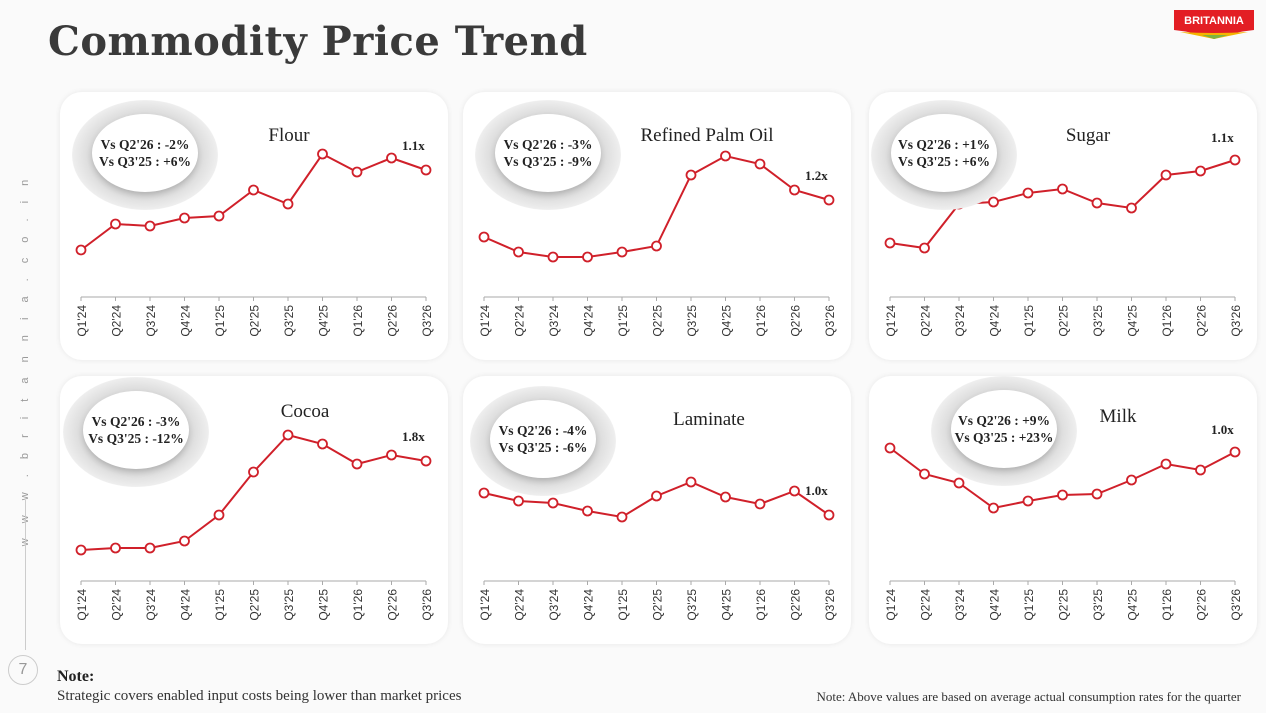 The image size is (1266, 713). I want to click on callout-text: Vs Q2'26 : +1% Vs Q3'25 : +6%, so click(944, 153).